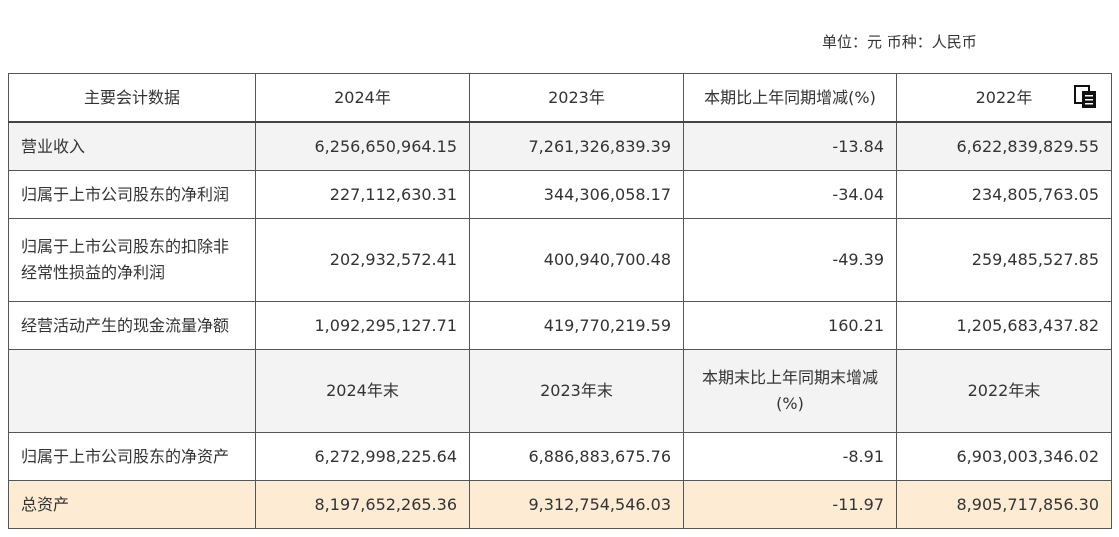 The width and height of the screenshot is (1119, 537). What do you see at coordinates (576, 325) in the screenshot?
I see `value-2023: 419,770,219.59` at bounding box center [576, 325].